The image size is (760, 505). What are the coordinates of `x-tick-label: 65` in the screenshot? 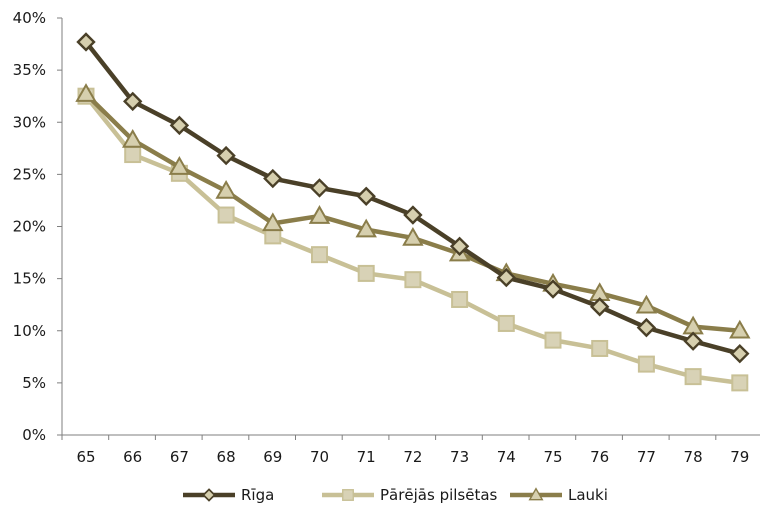 It's located at (85, 457).